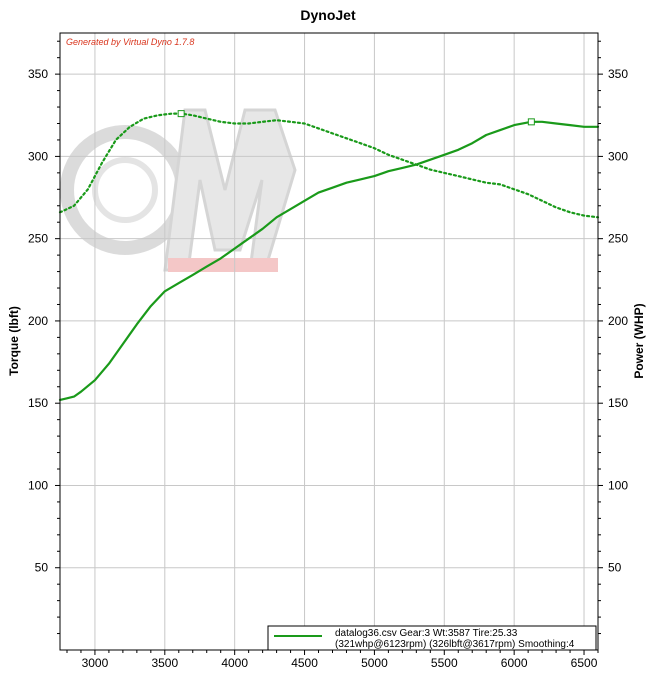 The image size is (656, 673). What do you see at coordinates (613, 337) in the screenshot?
I see `y-axis-right: 50 100 150 200 250 300 350` at bounding box center [613, 337].